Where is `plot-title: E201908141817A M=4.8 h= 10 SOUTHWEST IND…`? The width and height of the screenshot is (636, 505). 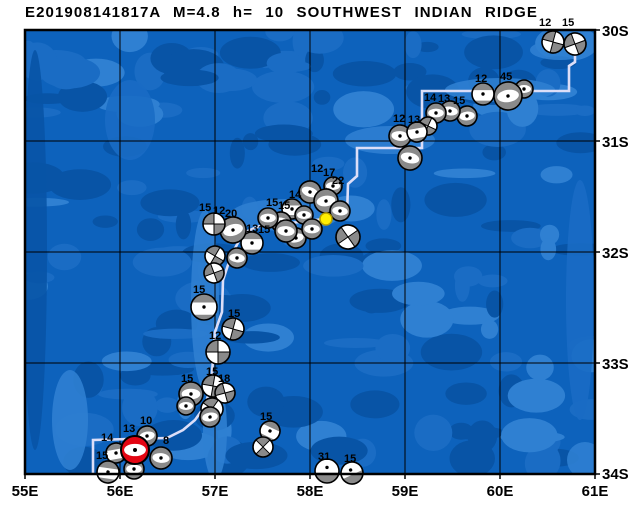 plot-title: E201908141817A M=4.8 h= 10 SOUTHWEST IND… is located at coordinates (282, 12).